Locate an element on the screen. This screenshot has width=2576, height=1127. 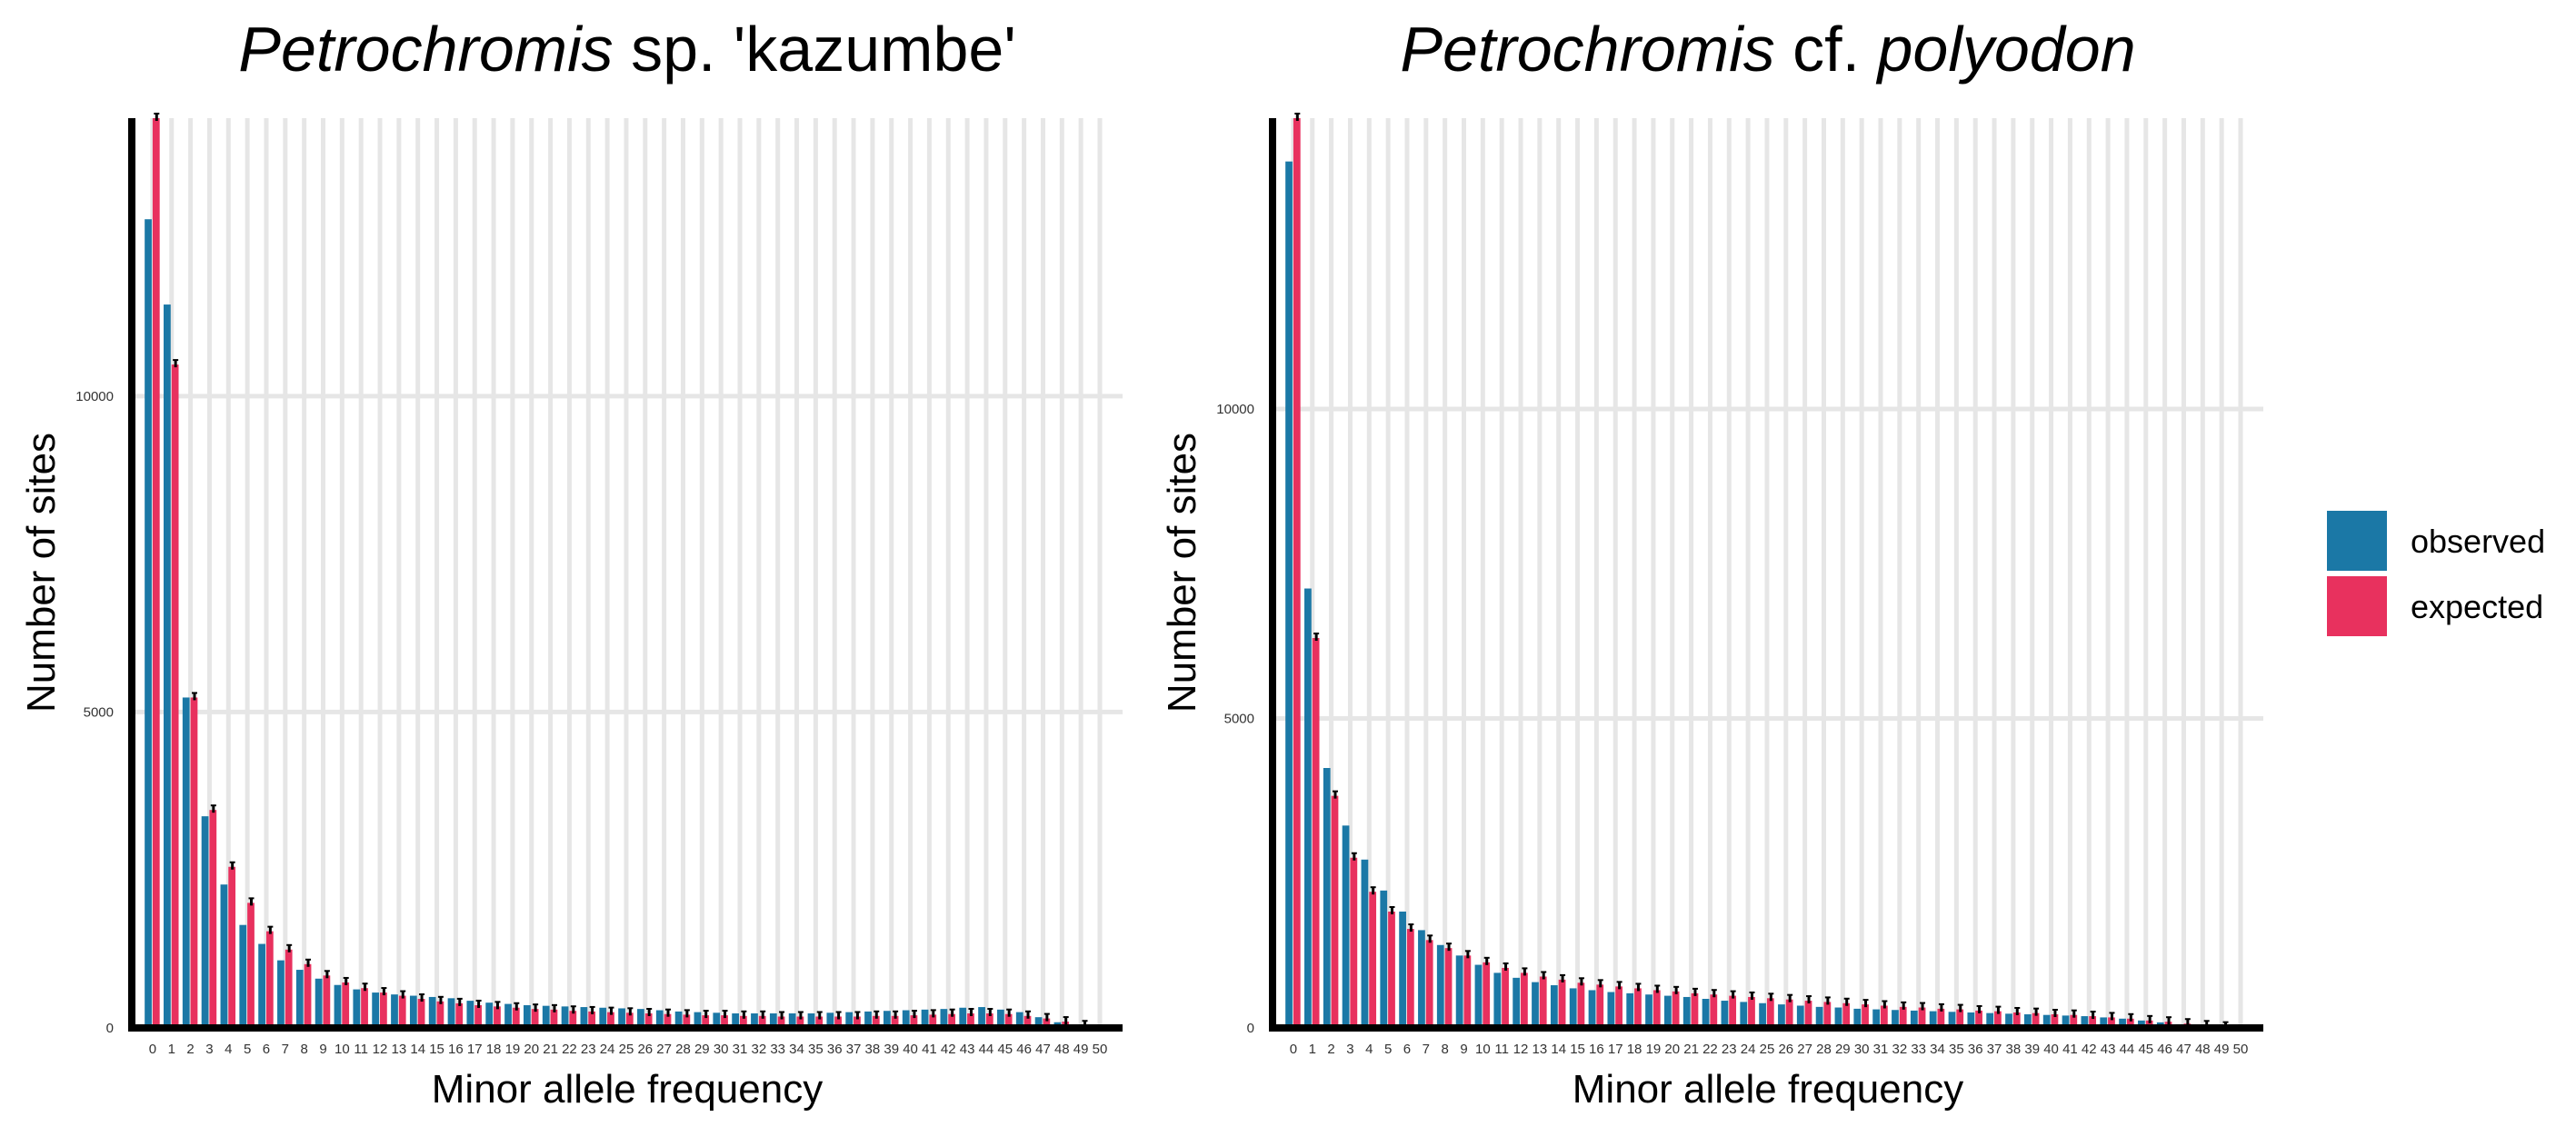
x-tick-label: 2 is located at coordinates (1330, 1049).